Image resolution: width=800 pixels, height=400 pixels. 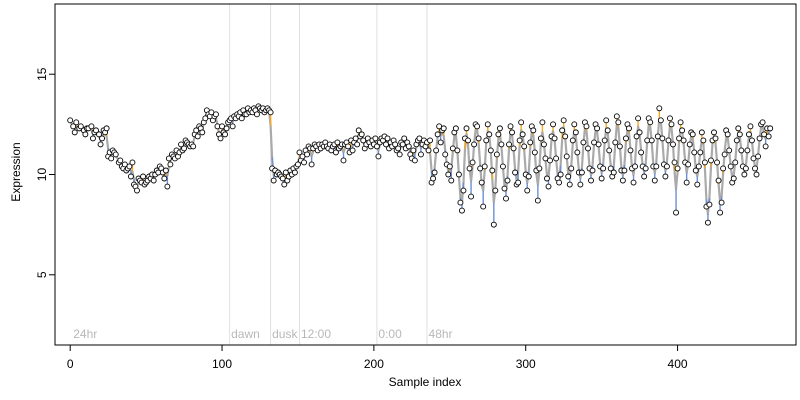 I want to click on annotation-label-0: 24hr, so click(x=85, y=334).